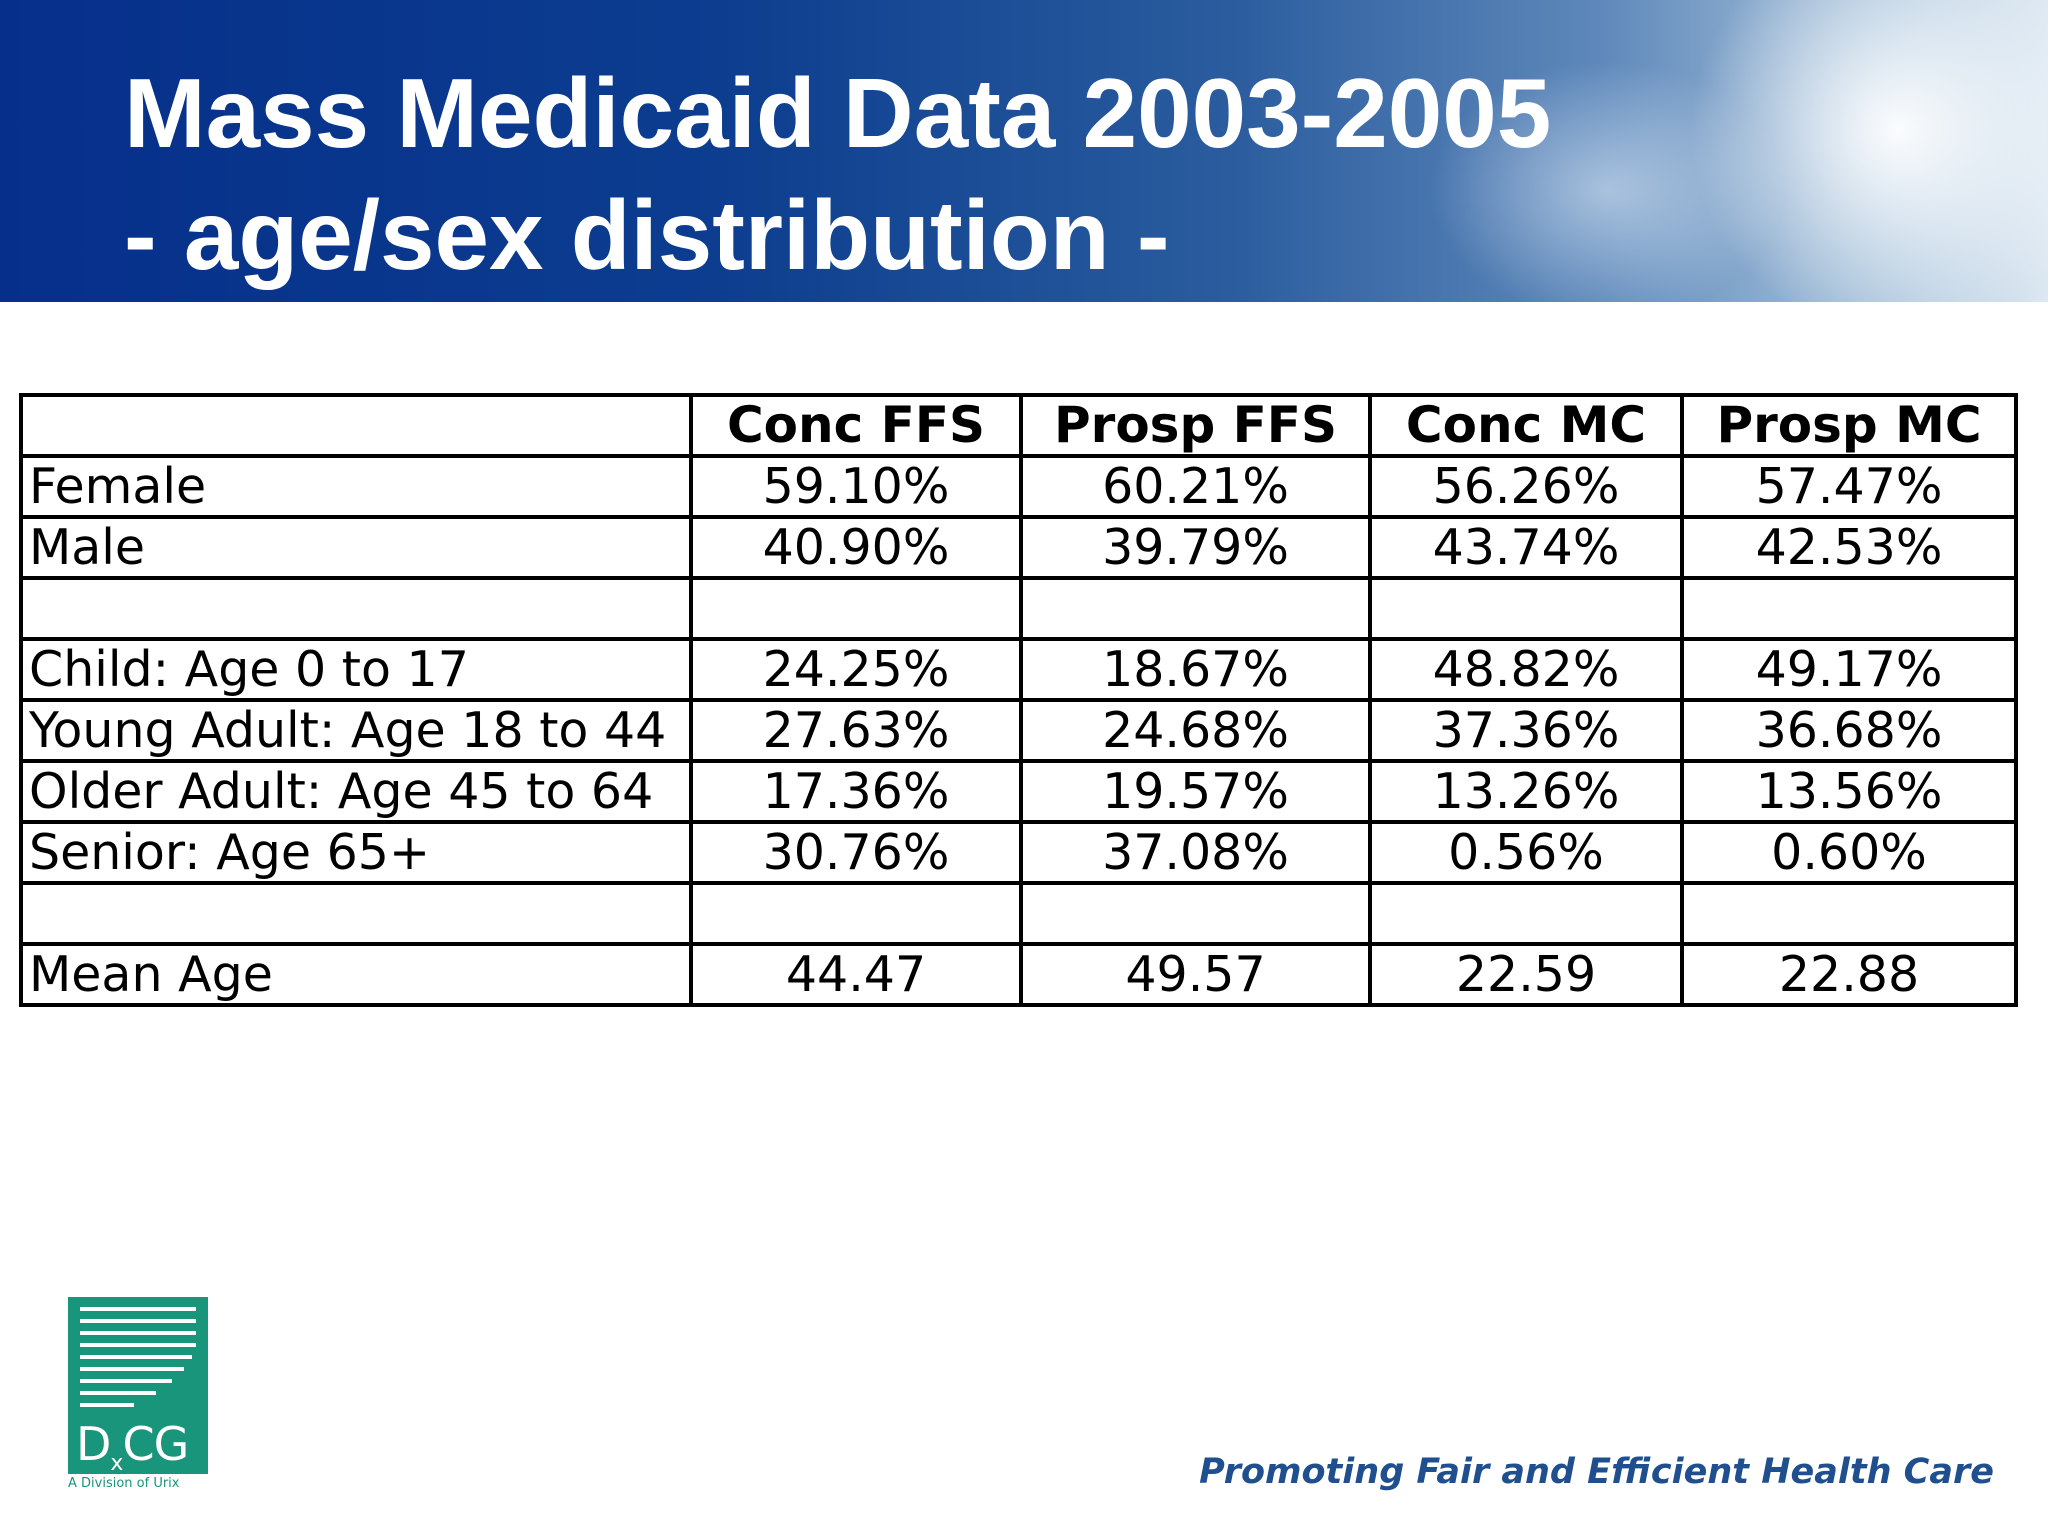 This screenshot has width=2048, height=1536. I want to click on row-label: Senior: Age 65+, so click(356, 852).